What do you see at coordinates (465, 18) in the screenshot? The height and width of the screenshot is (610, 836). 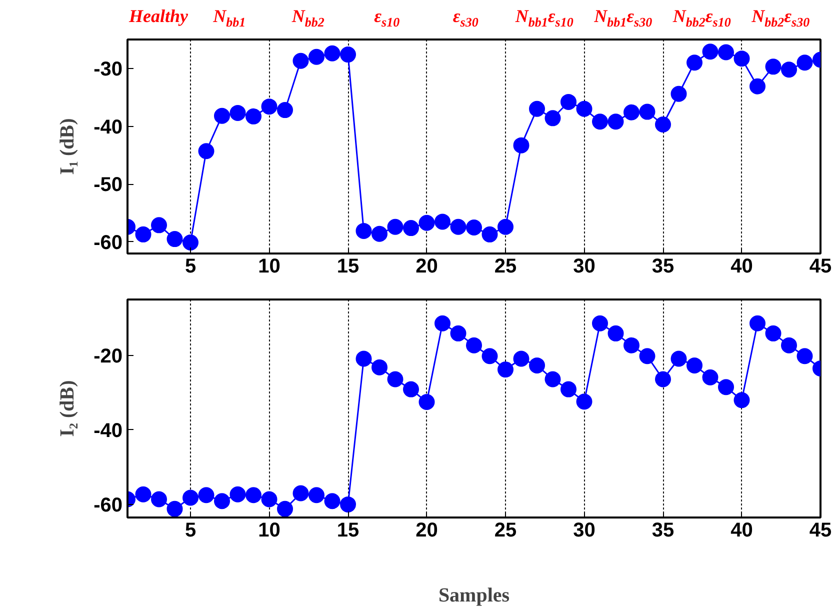 I see `text: ε$_{s30}$` at bounding box center [465, 18].